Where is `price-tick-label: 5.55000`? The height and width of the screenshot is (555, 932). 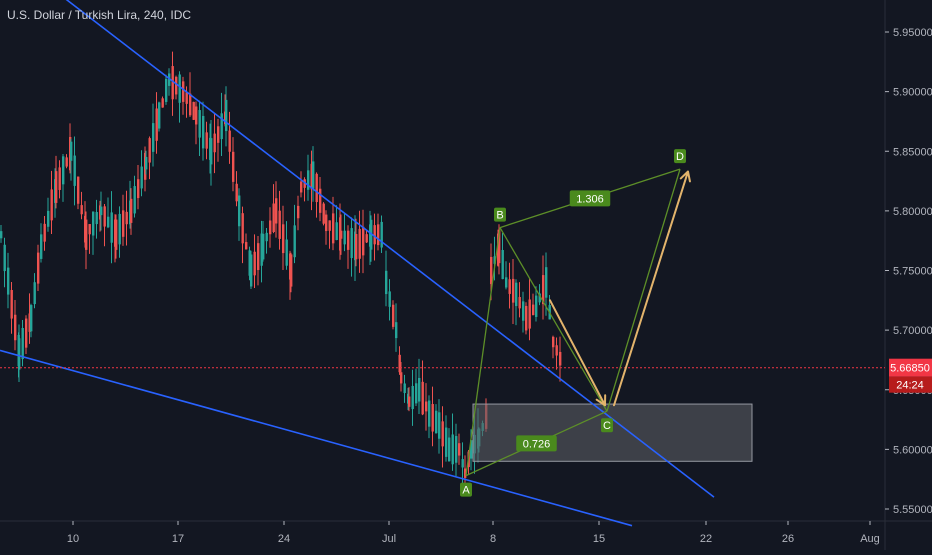 price-tick-label: 5.55000 is located at coordinates (912, 510).